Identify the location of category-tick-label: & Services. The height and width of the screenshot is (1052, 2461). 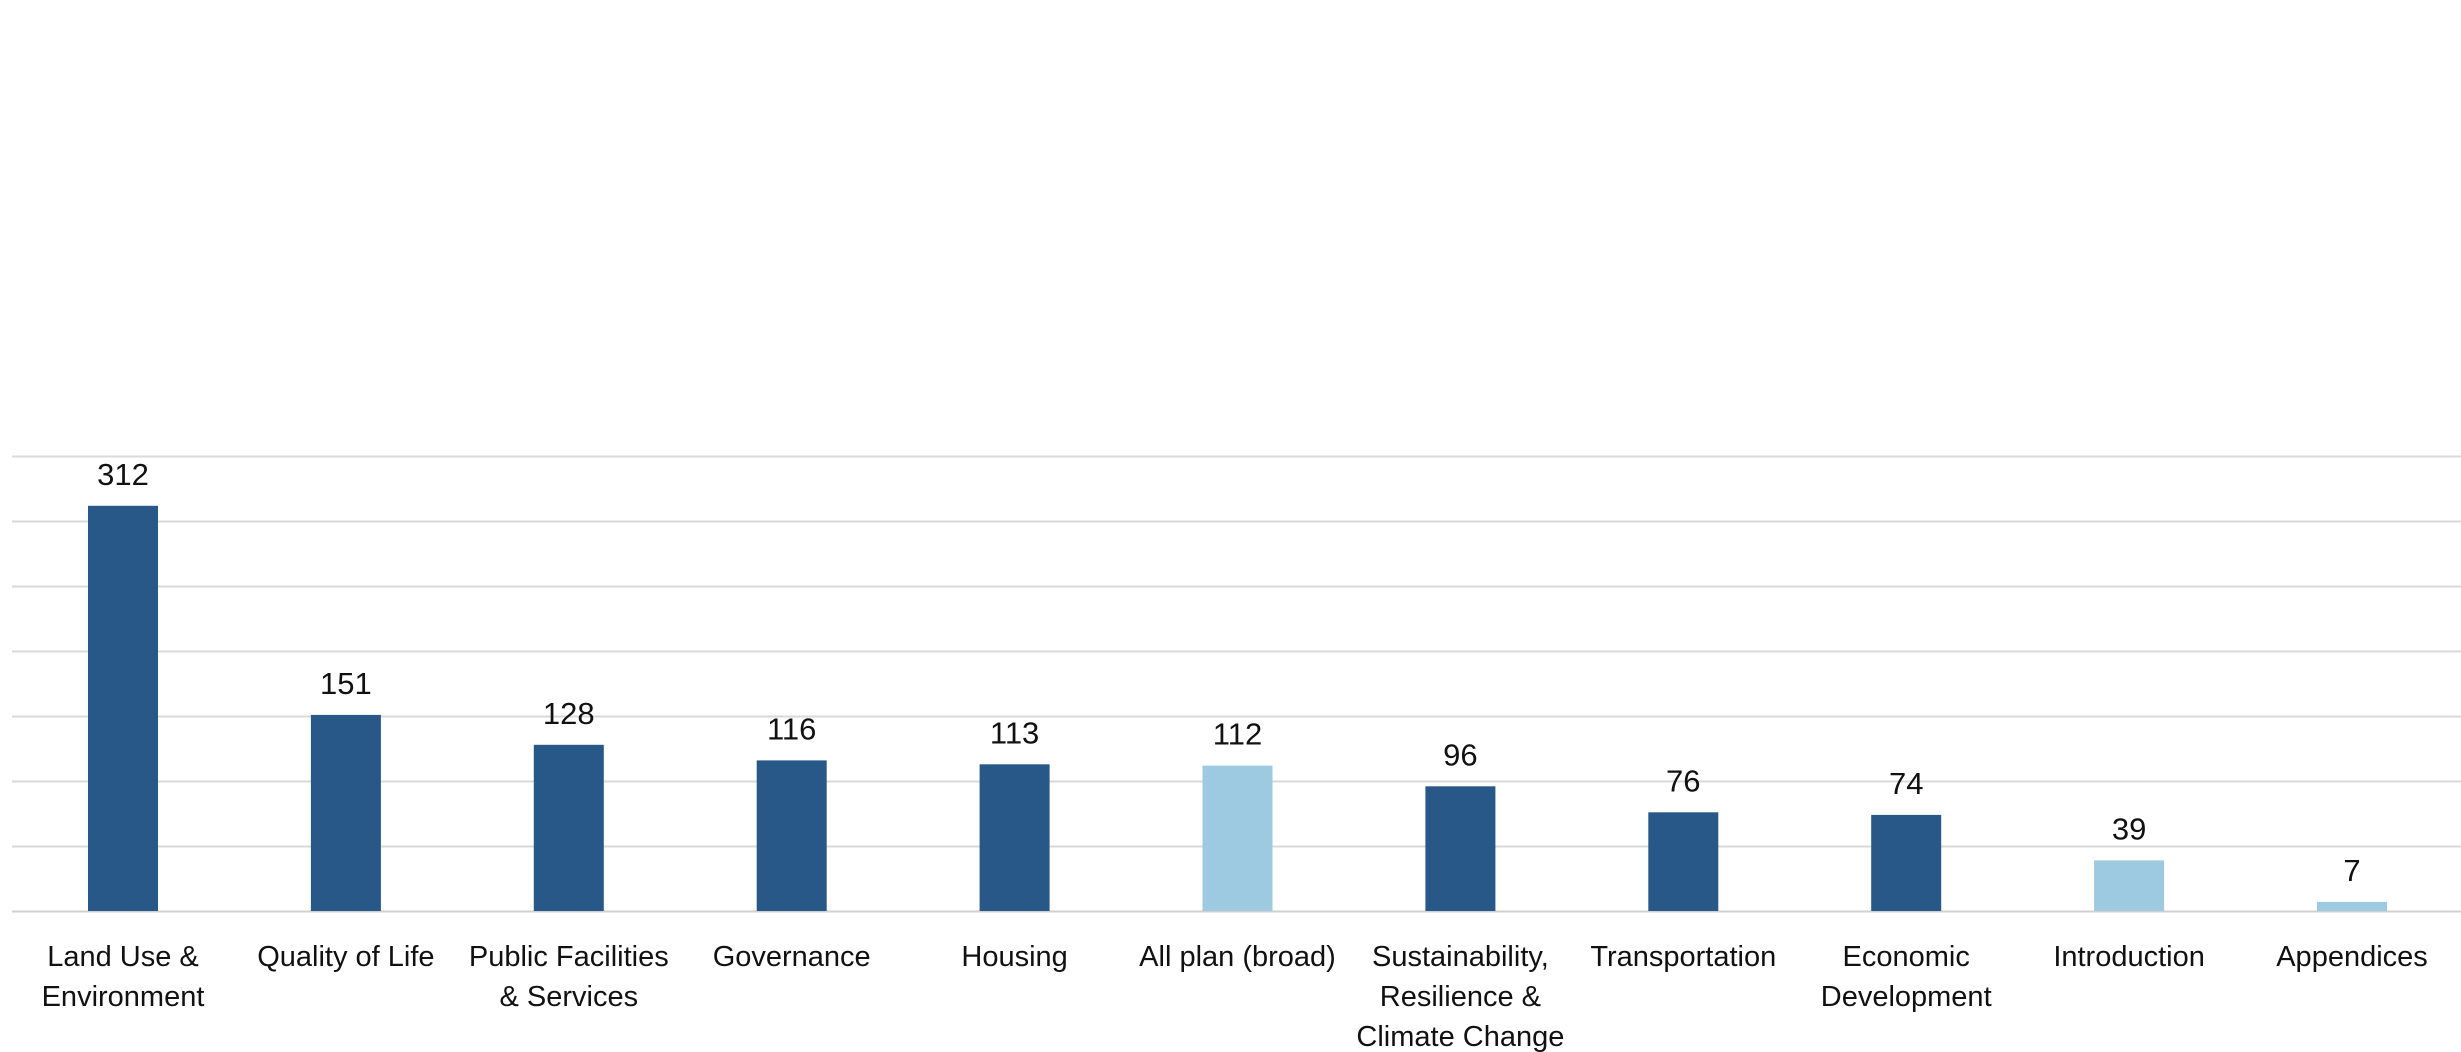
(568, 997).